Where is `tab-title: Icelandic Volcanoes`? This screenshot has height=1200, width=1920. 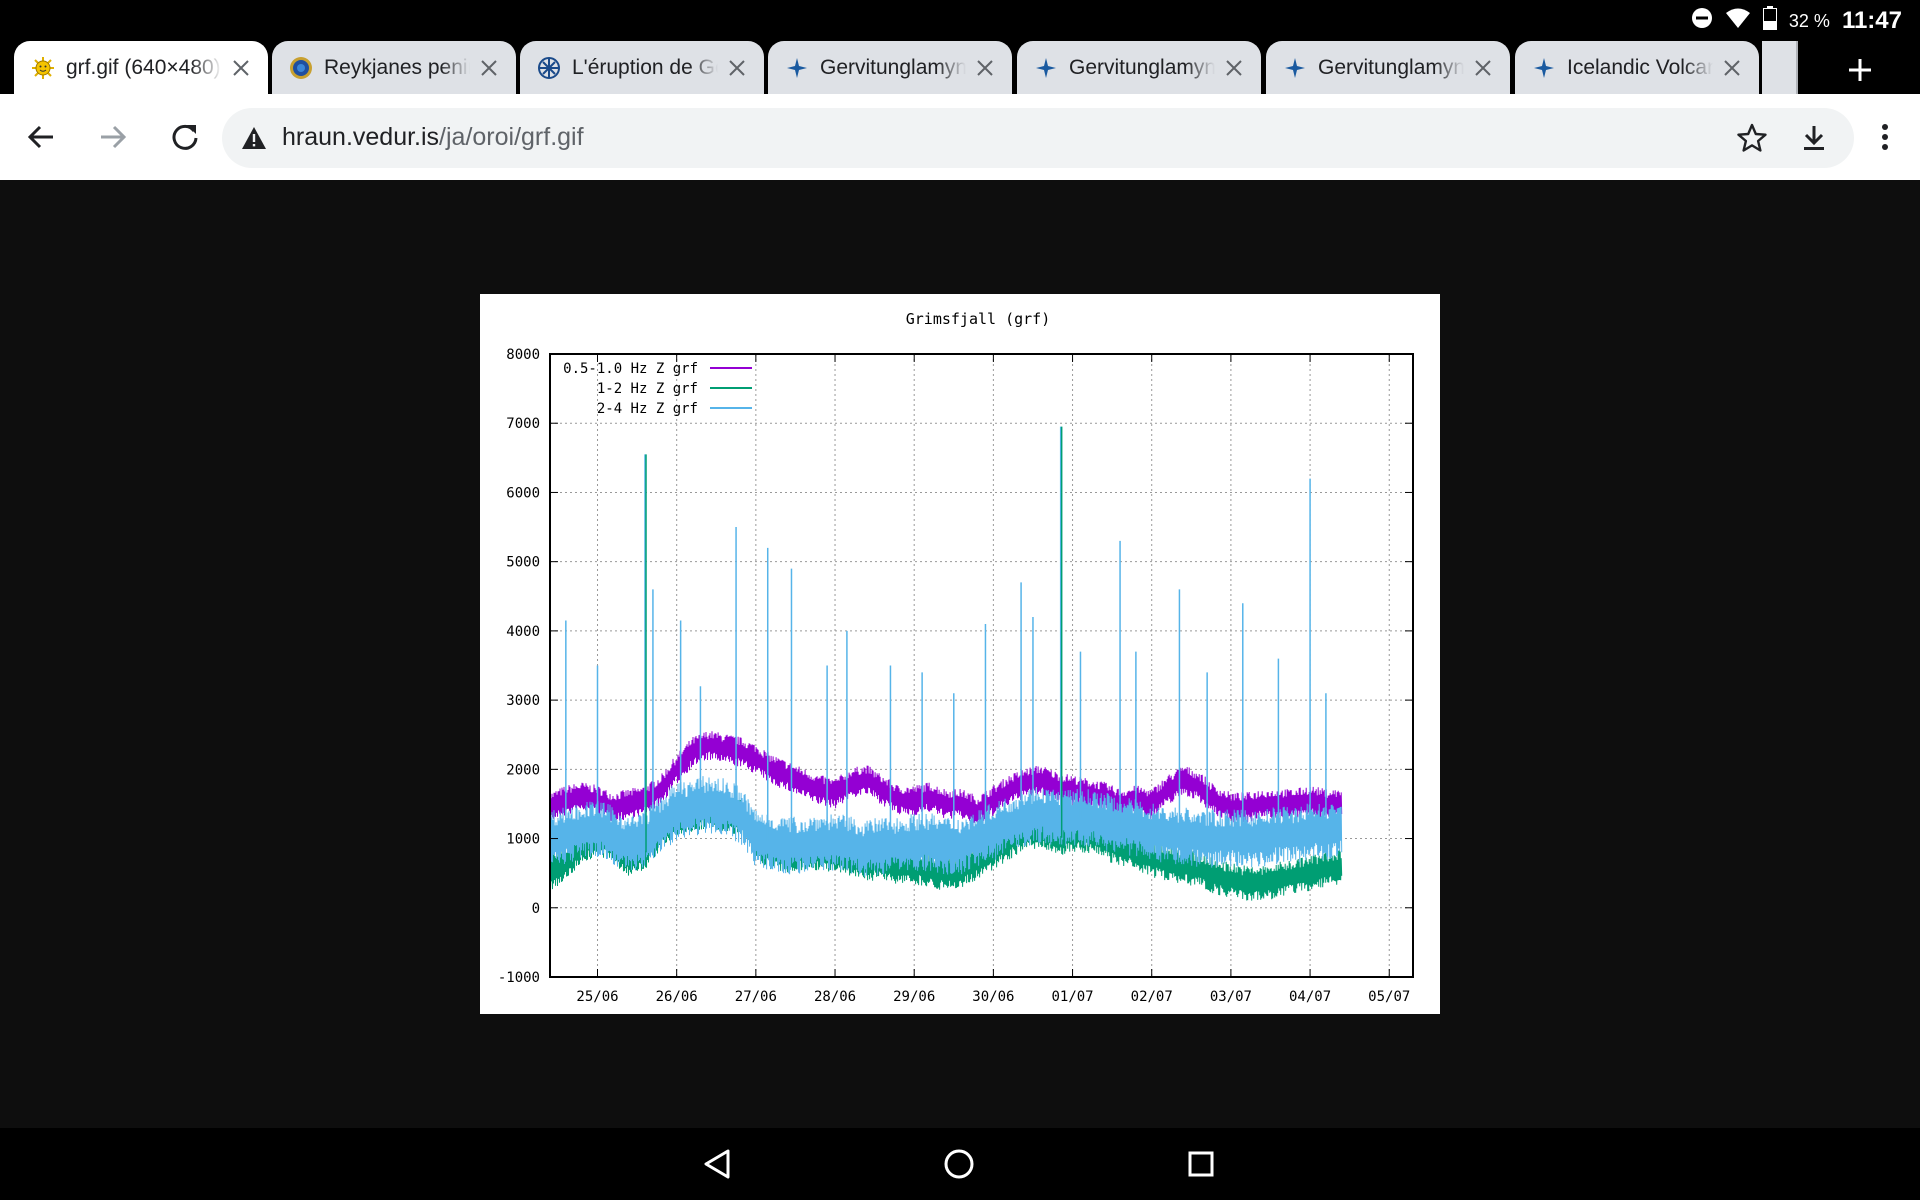 tab-title: Icelandic Volcanoes is located at coordinates (1640, 67).